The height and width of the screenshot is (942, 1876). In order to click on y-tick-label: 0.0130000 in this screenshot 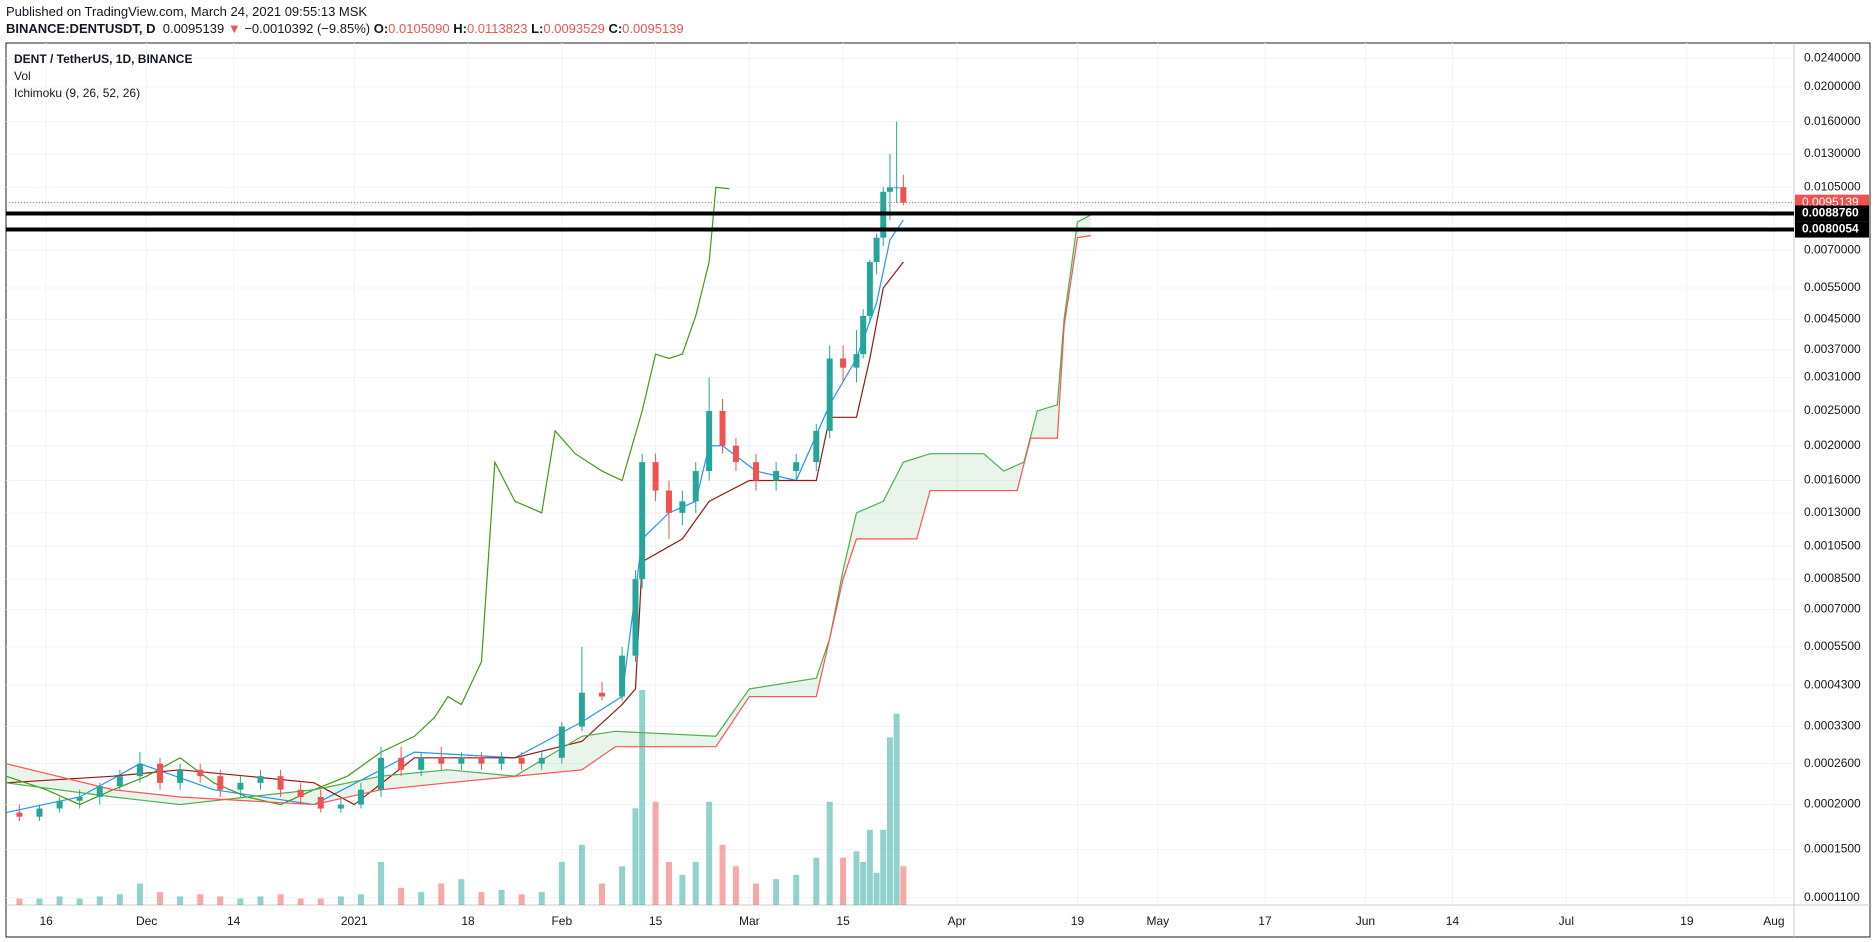, I will do `click(1832, 153)`.